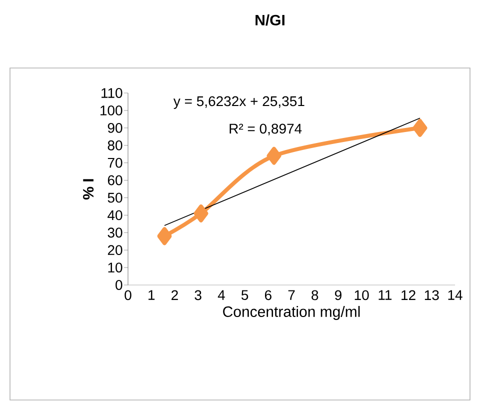  I want to click on y-tick-label: 10, so click(115, 267).